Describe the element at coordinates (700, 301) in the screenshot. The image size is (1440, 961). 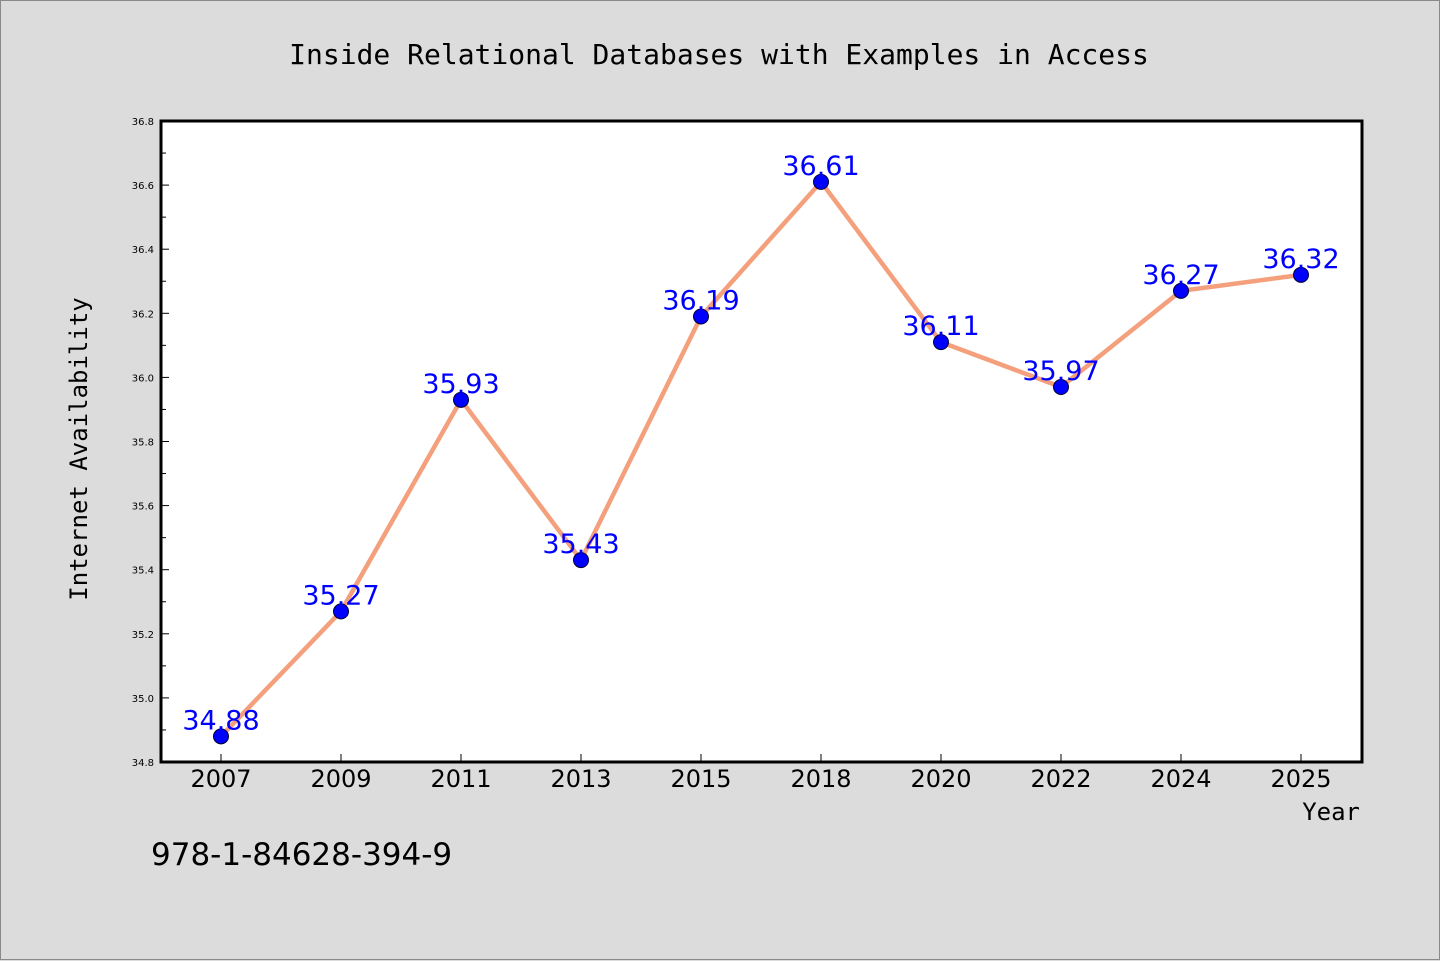
I see `data-value-label: 36.19` at that location.